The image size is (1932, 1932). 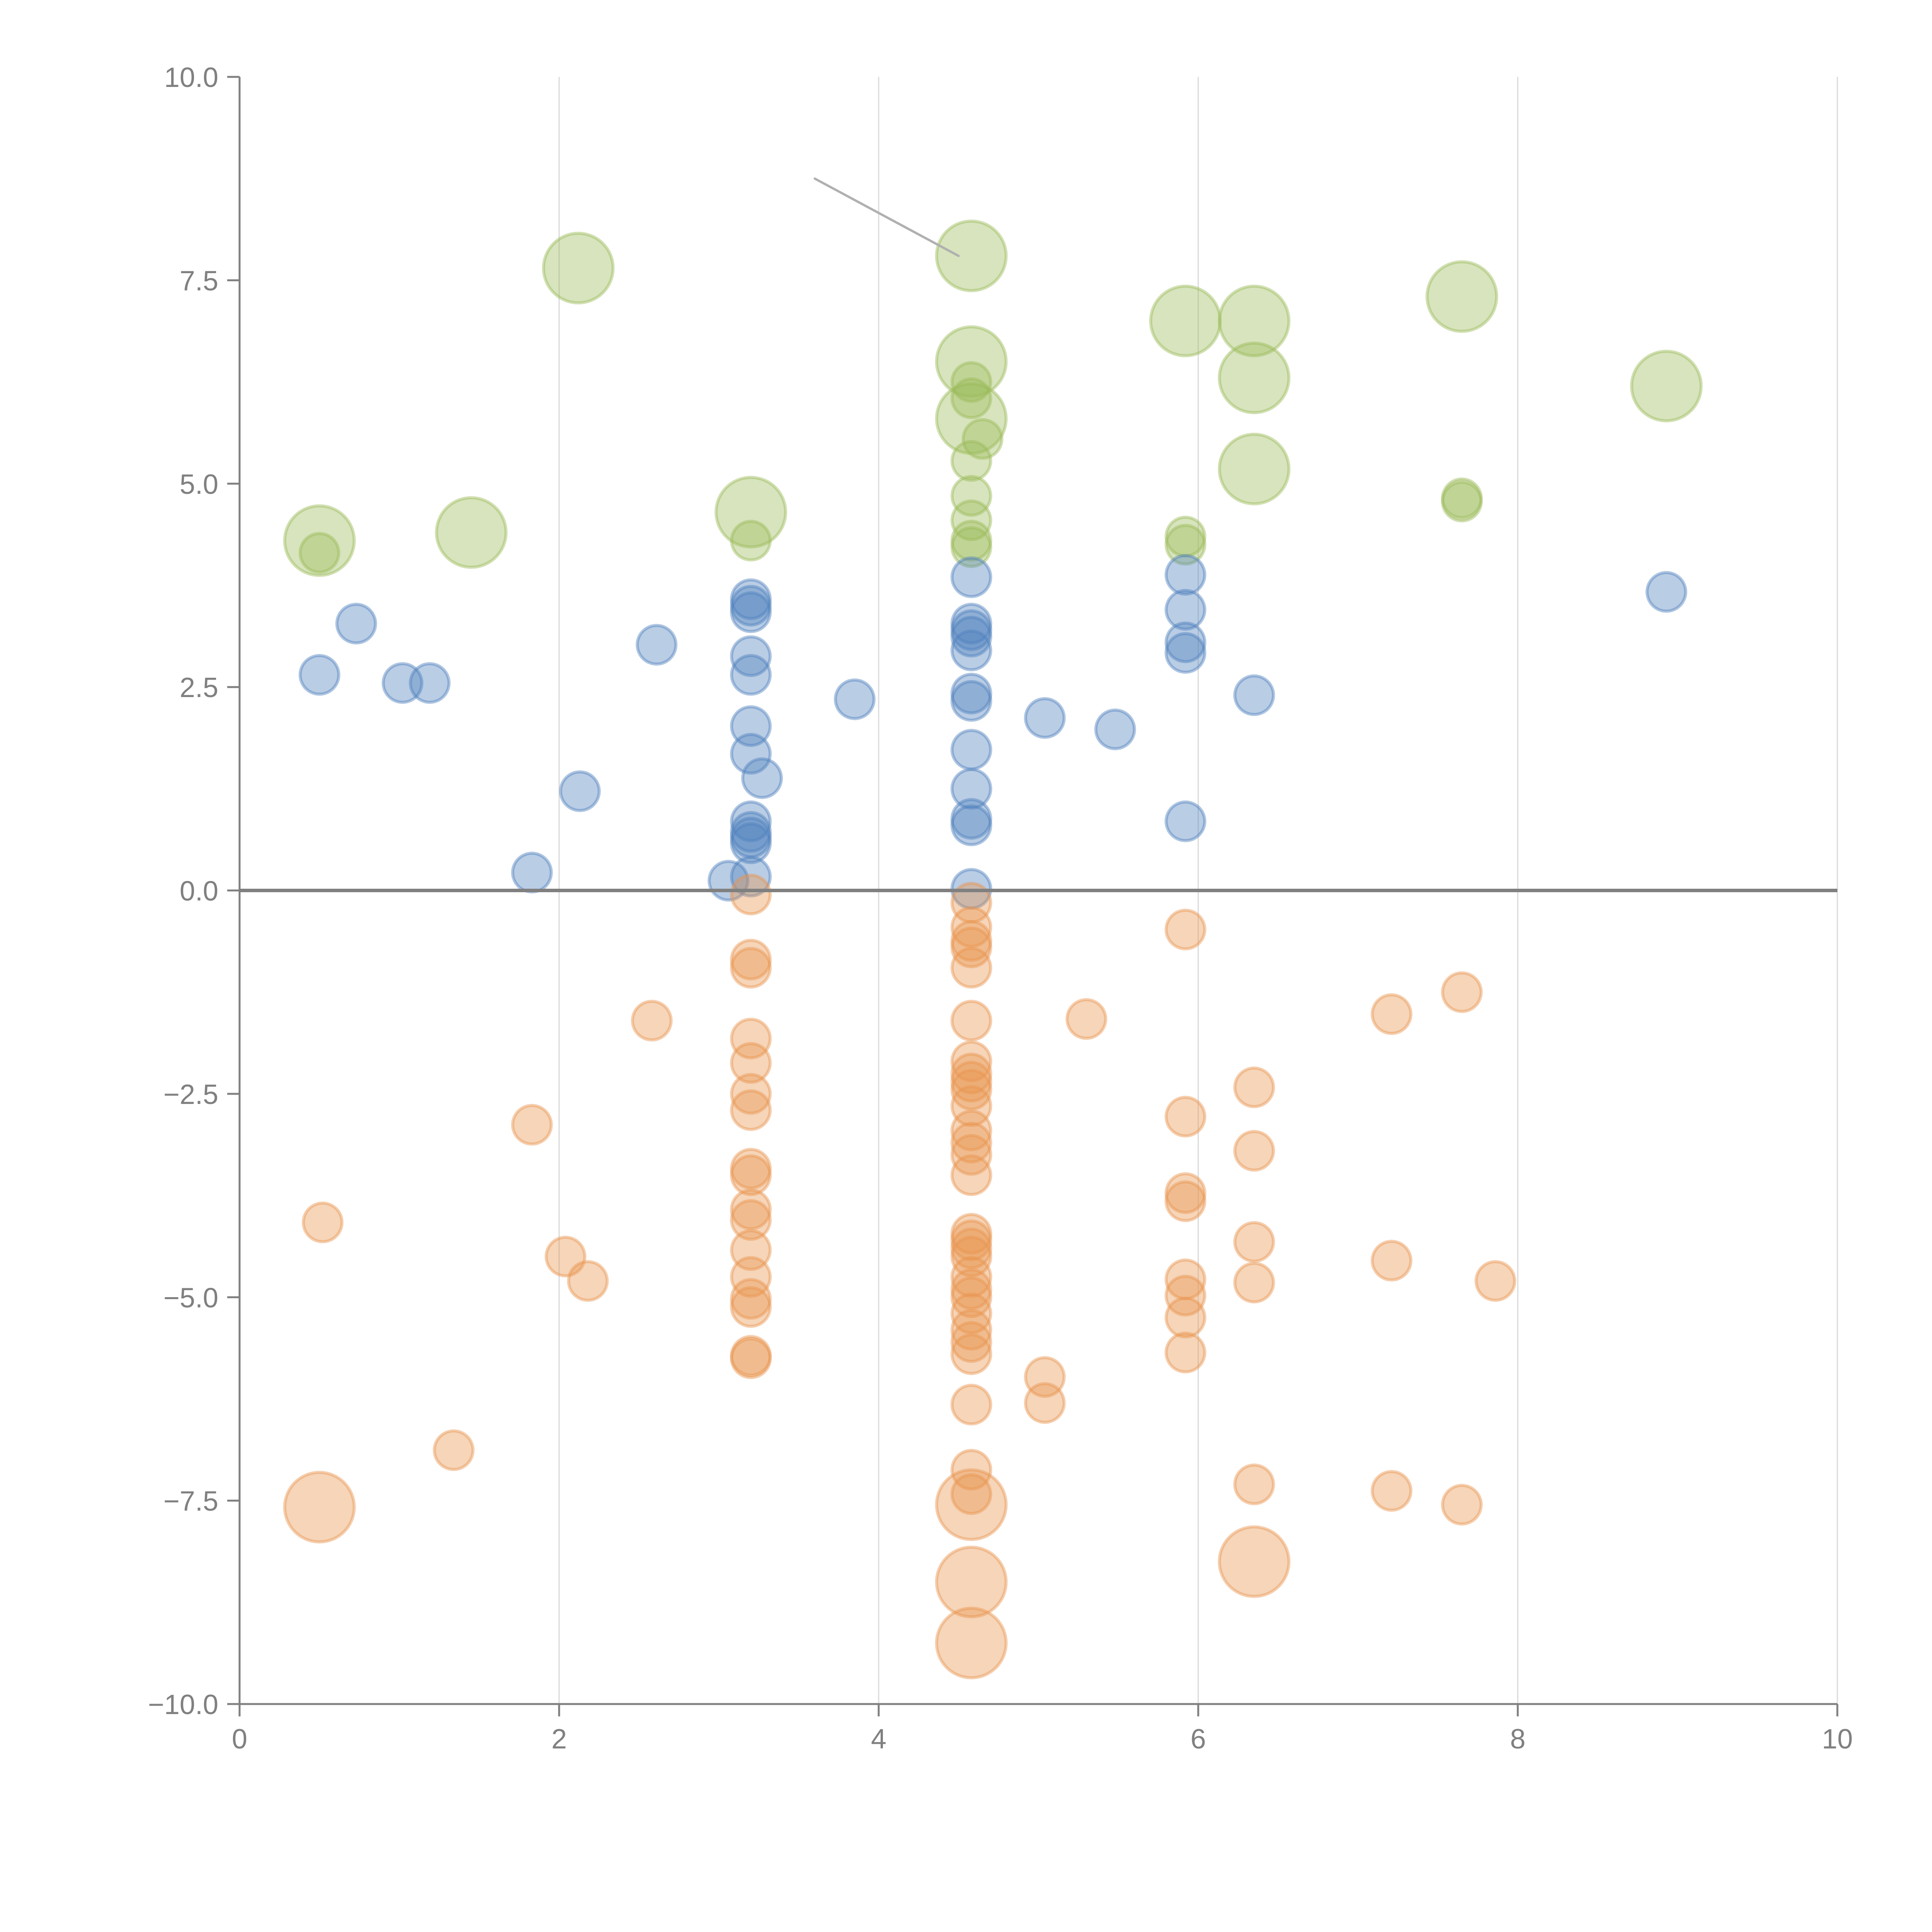 I want to click on series-blue, so click(x=992, y=732).